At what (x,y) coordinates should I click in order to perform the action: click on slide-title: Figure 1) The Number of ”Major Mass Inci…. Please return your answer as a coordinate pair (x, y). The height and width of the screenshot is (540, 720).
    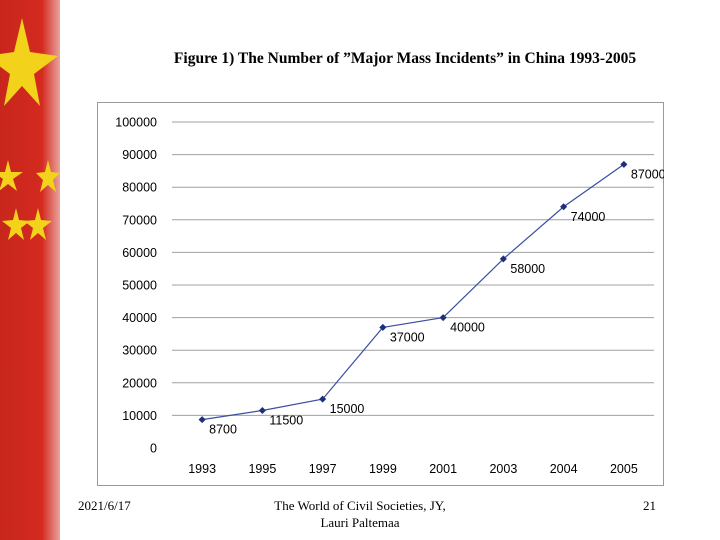
    Looking at the image, I should click on (405, 58).